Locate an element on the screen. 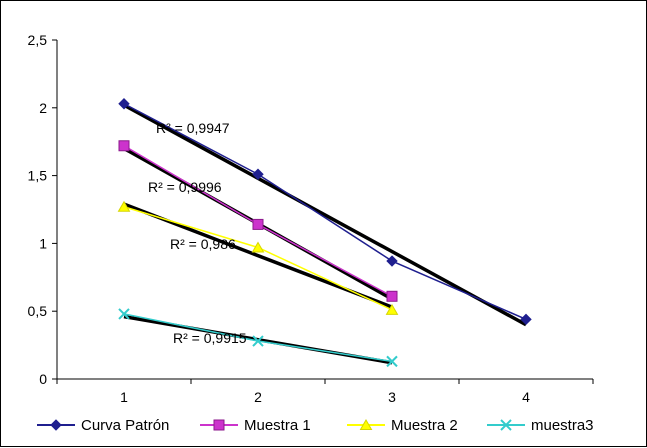  y-tick-label: 1,5 is located at coordinates (38, 176).